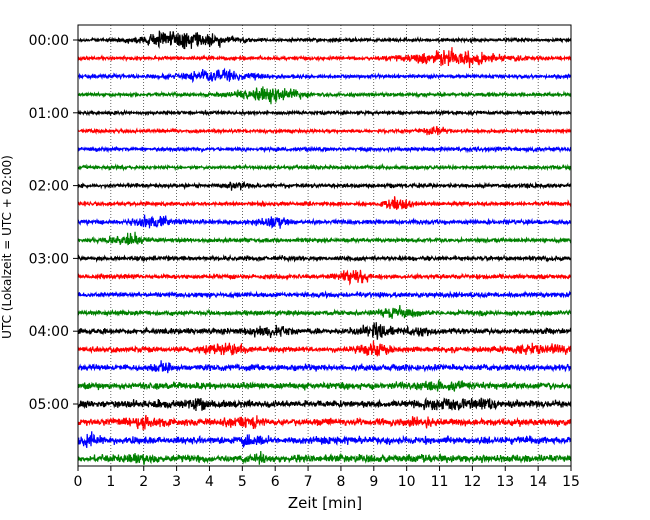  Describe the element at coordinates (324, 149) in the screenshot. I see `trace-01:30` at that location.